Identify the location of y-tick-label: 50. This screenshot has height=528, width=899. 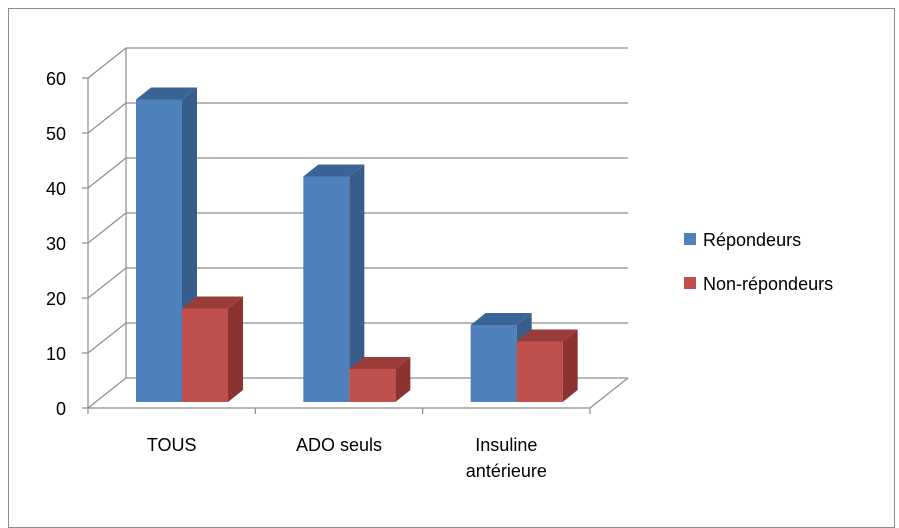
(56, 134).